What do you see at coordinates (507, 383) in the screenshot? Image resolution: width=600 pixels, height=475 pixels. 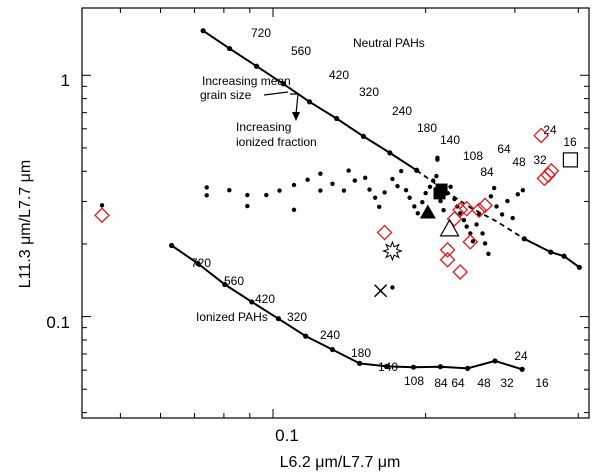 I see `ionized-label-32: 32` at bounding box center [507, 383].